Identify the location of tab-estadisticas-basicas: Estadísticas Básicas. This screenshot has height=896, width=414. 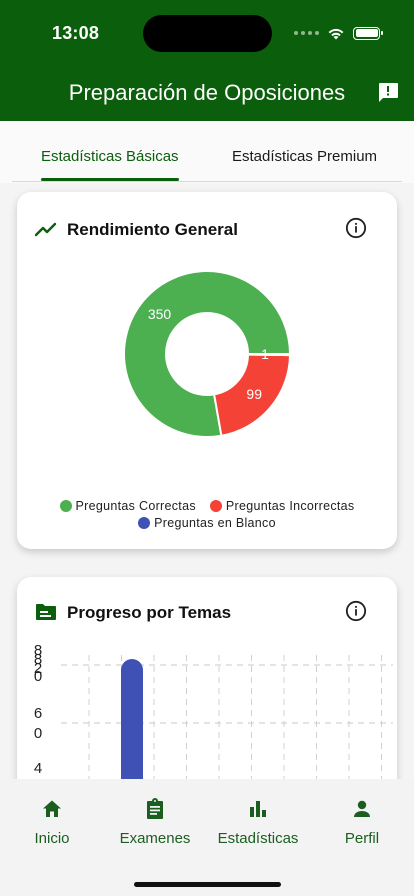
(110, 156).